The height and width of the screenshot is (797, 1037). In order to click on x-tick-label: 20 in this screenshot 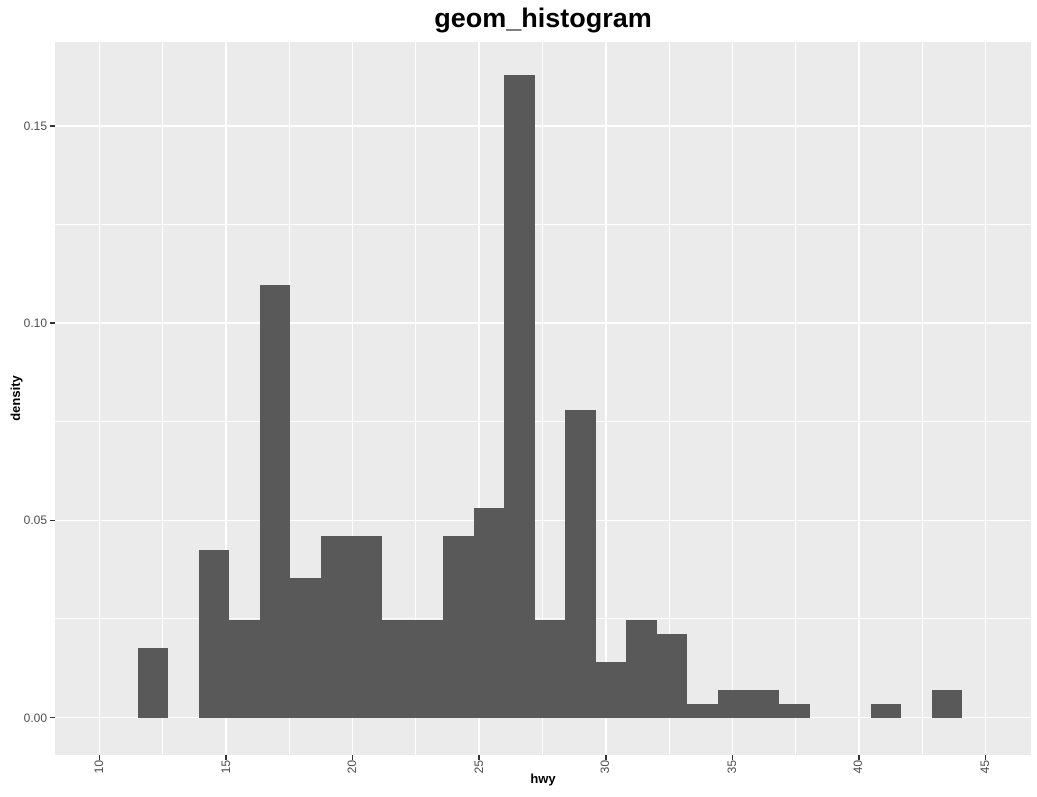, I will do `click(352, 767)`.